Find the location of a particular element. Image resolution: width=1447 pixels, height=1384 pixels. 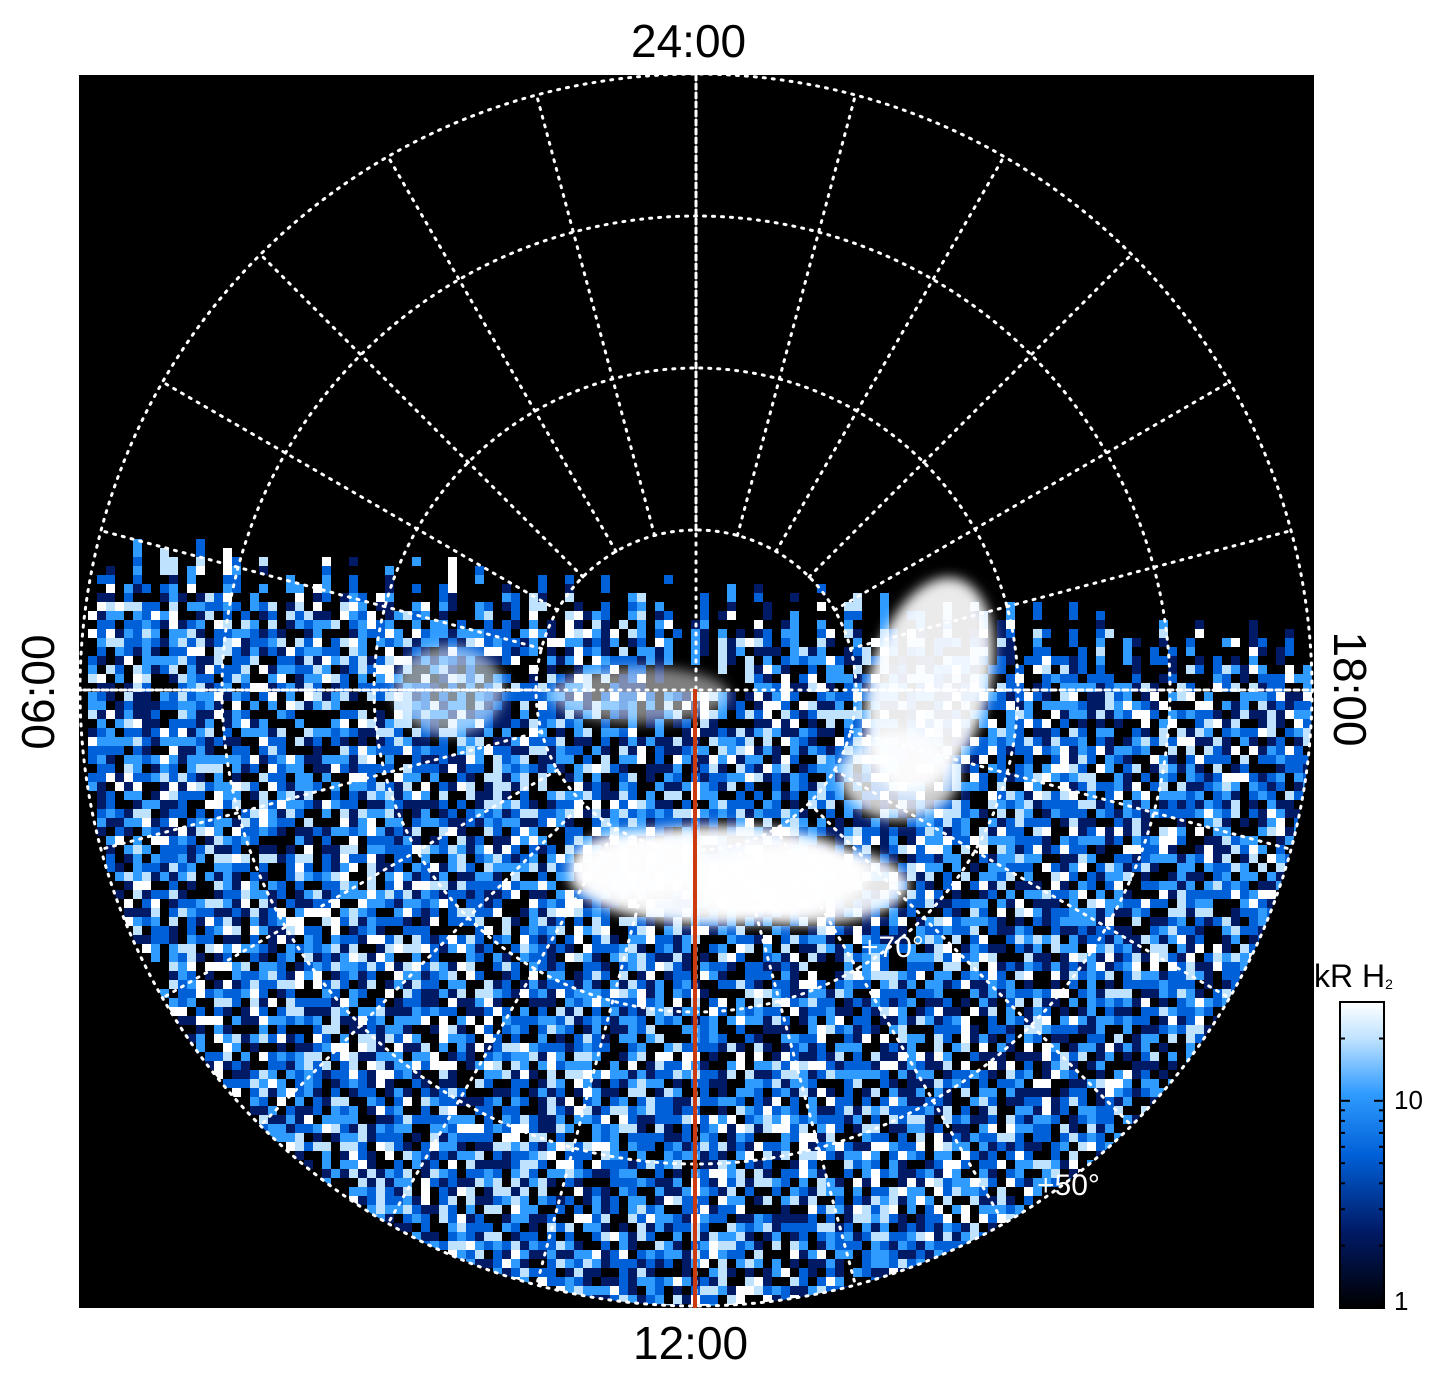

colorbar-title: kR H2 is located at coordinates (1353, 976).